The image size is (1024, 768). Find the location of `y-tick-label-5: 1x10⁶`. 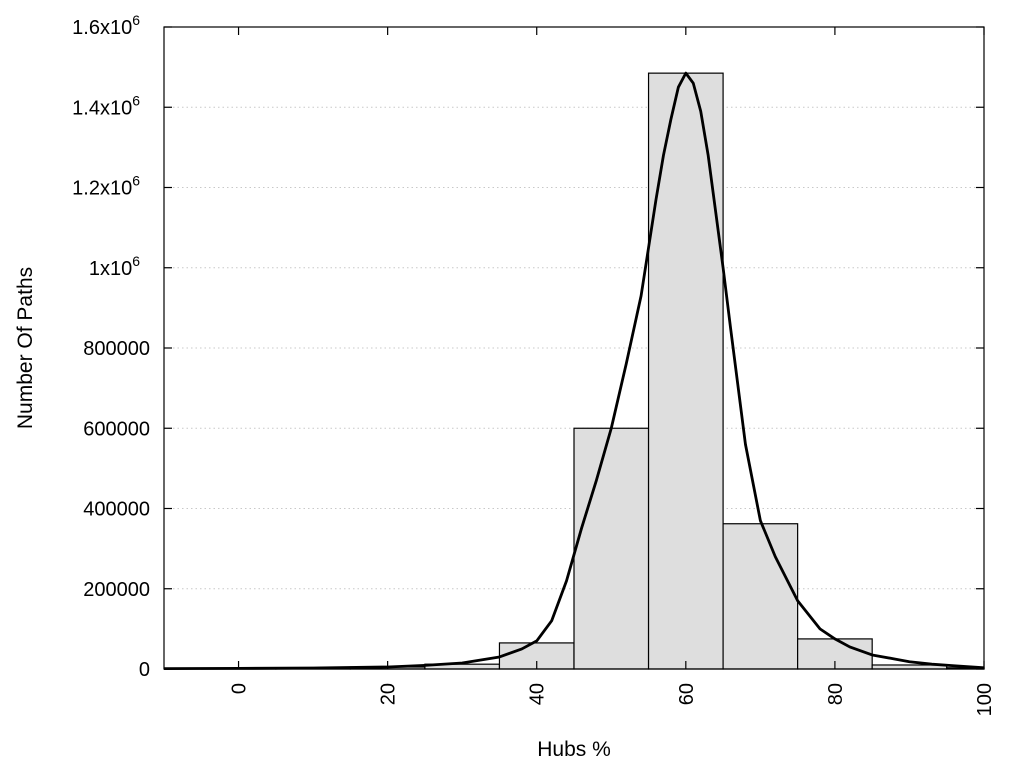

y-tick-label-5: 1x10⁶ is located at coordinates (114, 266).